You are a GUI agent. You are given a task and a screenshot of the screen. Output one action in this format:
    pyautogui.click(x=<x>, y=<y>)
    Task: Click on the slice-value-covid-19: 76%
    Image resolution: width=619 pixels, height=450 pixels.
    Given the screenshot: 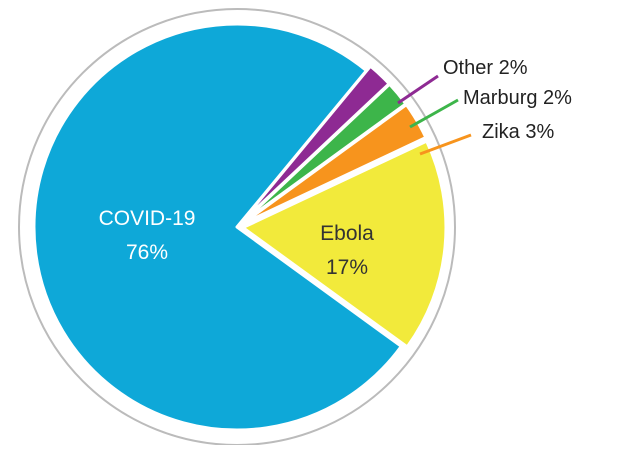 What is the action you would take?
    pyautogui.click(x=147, y=252)
    